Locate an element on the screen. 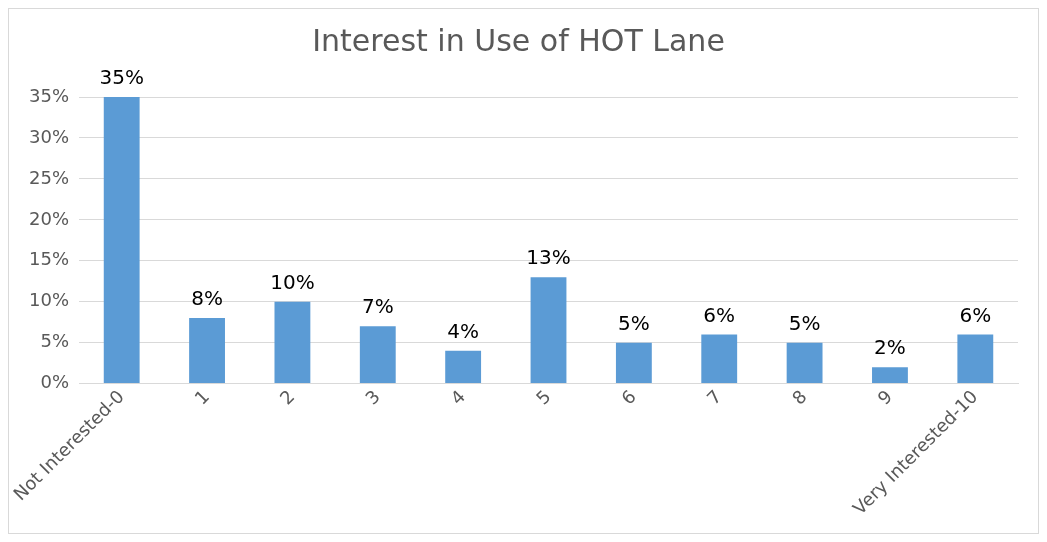  x-tick-label: 4 is located at coordinates (458, 397).